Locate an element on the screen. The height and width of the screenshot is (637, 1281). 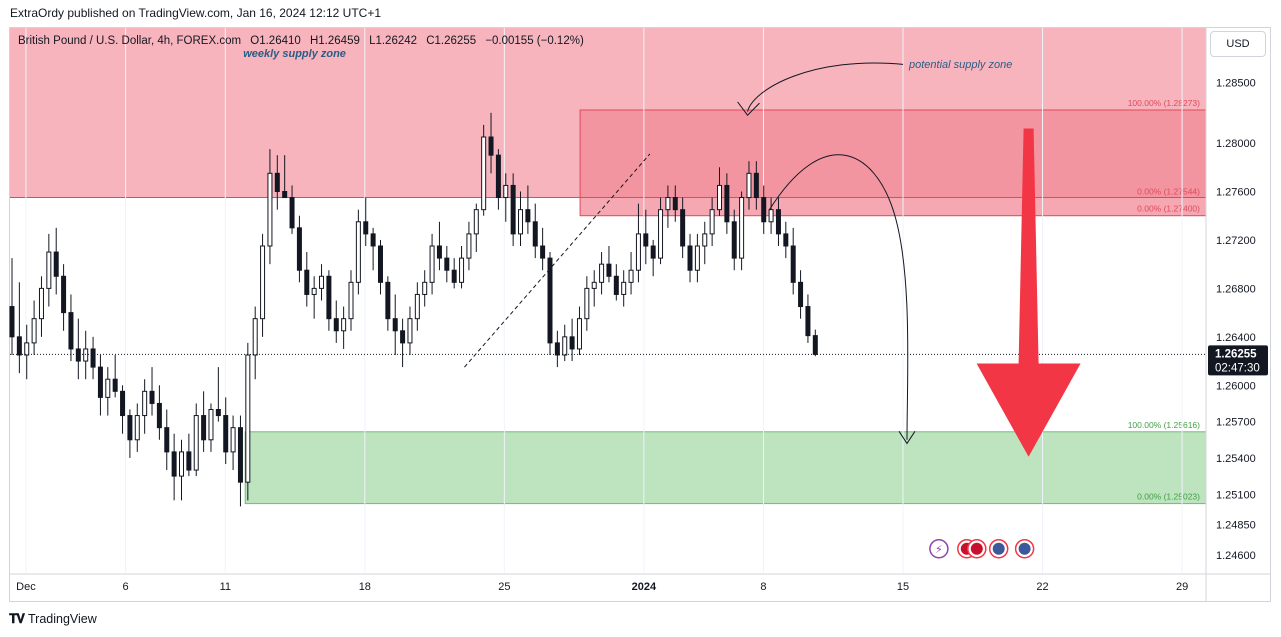
ohlc-open: O1.26410 is located at coordinates (275, 41).